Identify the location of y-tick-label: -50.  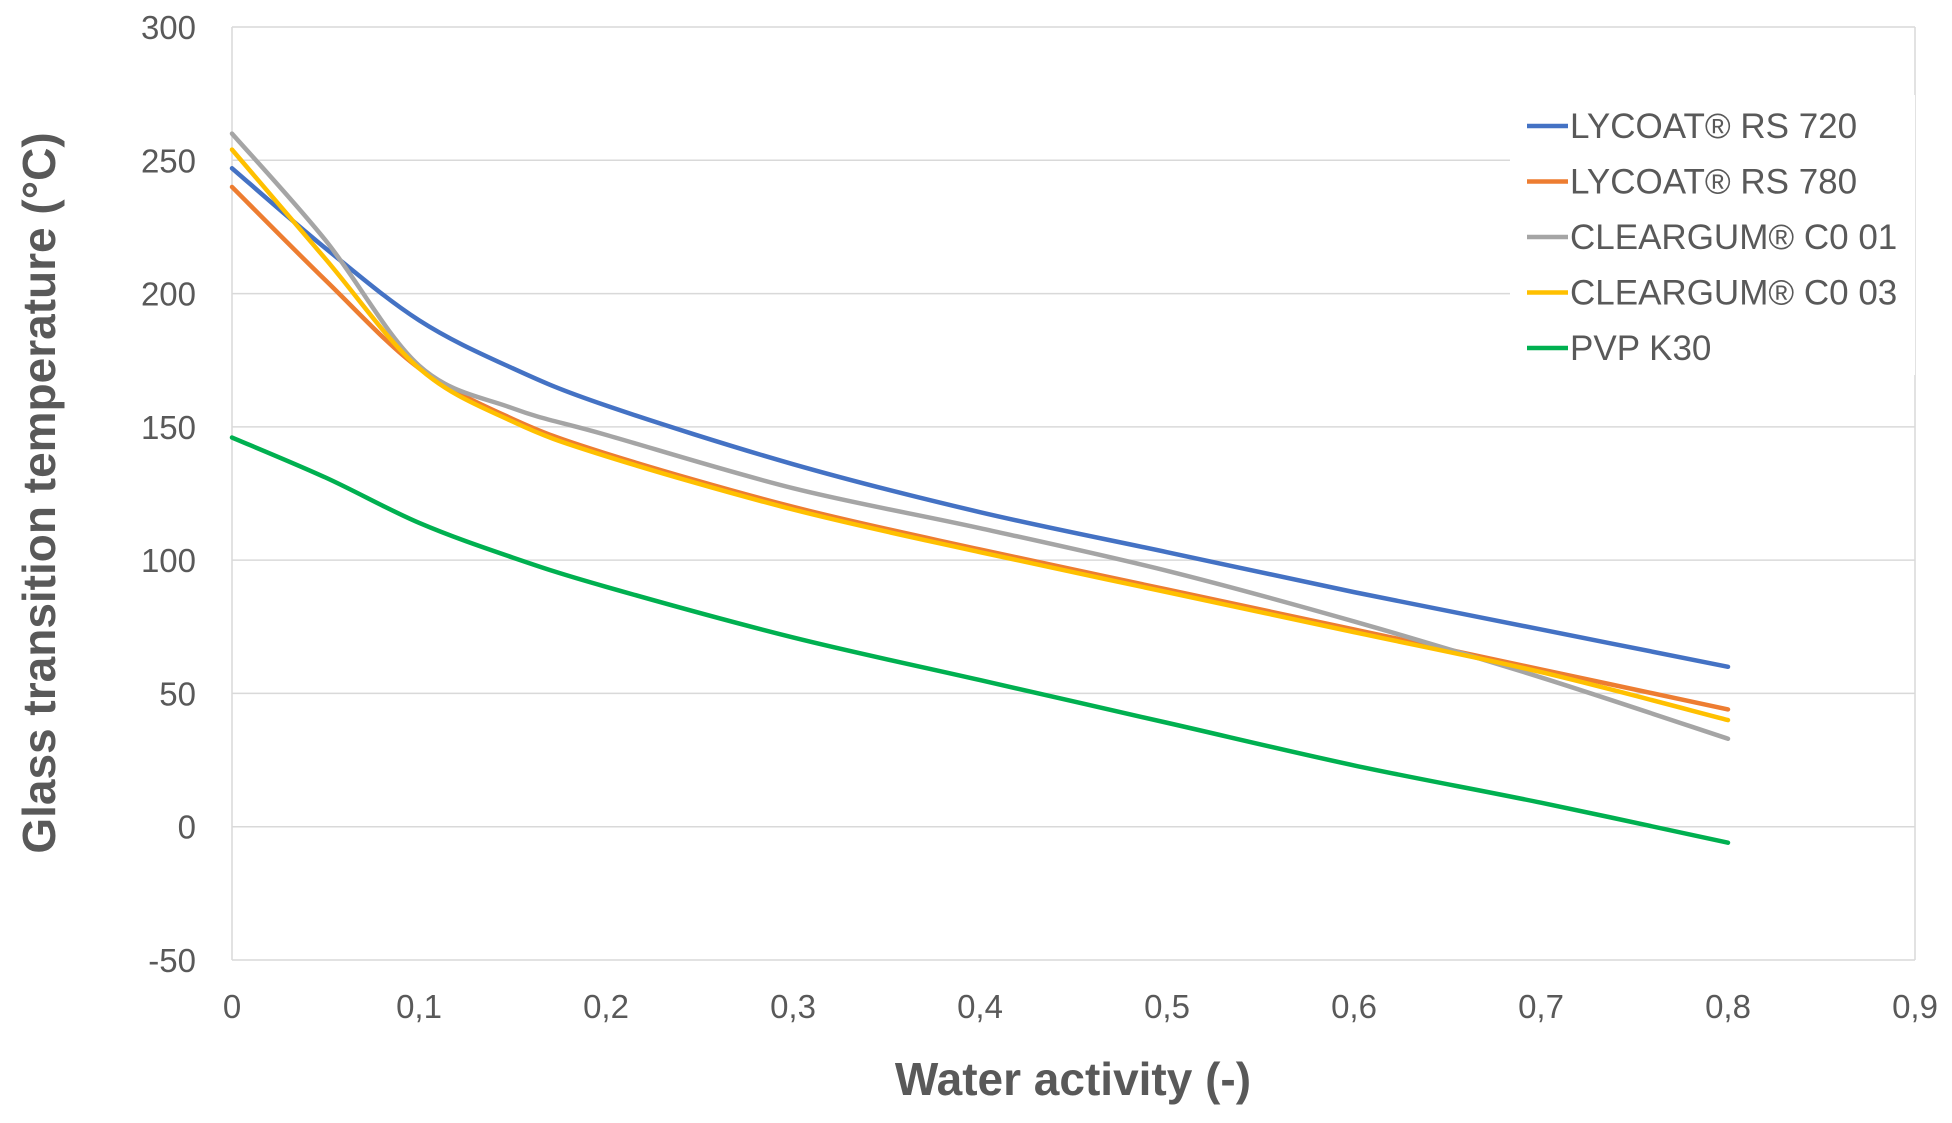
(172, 960).